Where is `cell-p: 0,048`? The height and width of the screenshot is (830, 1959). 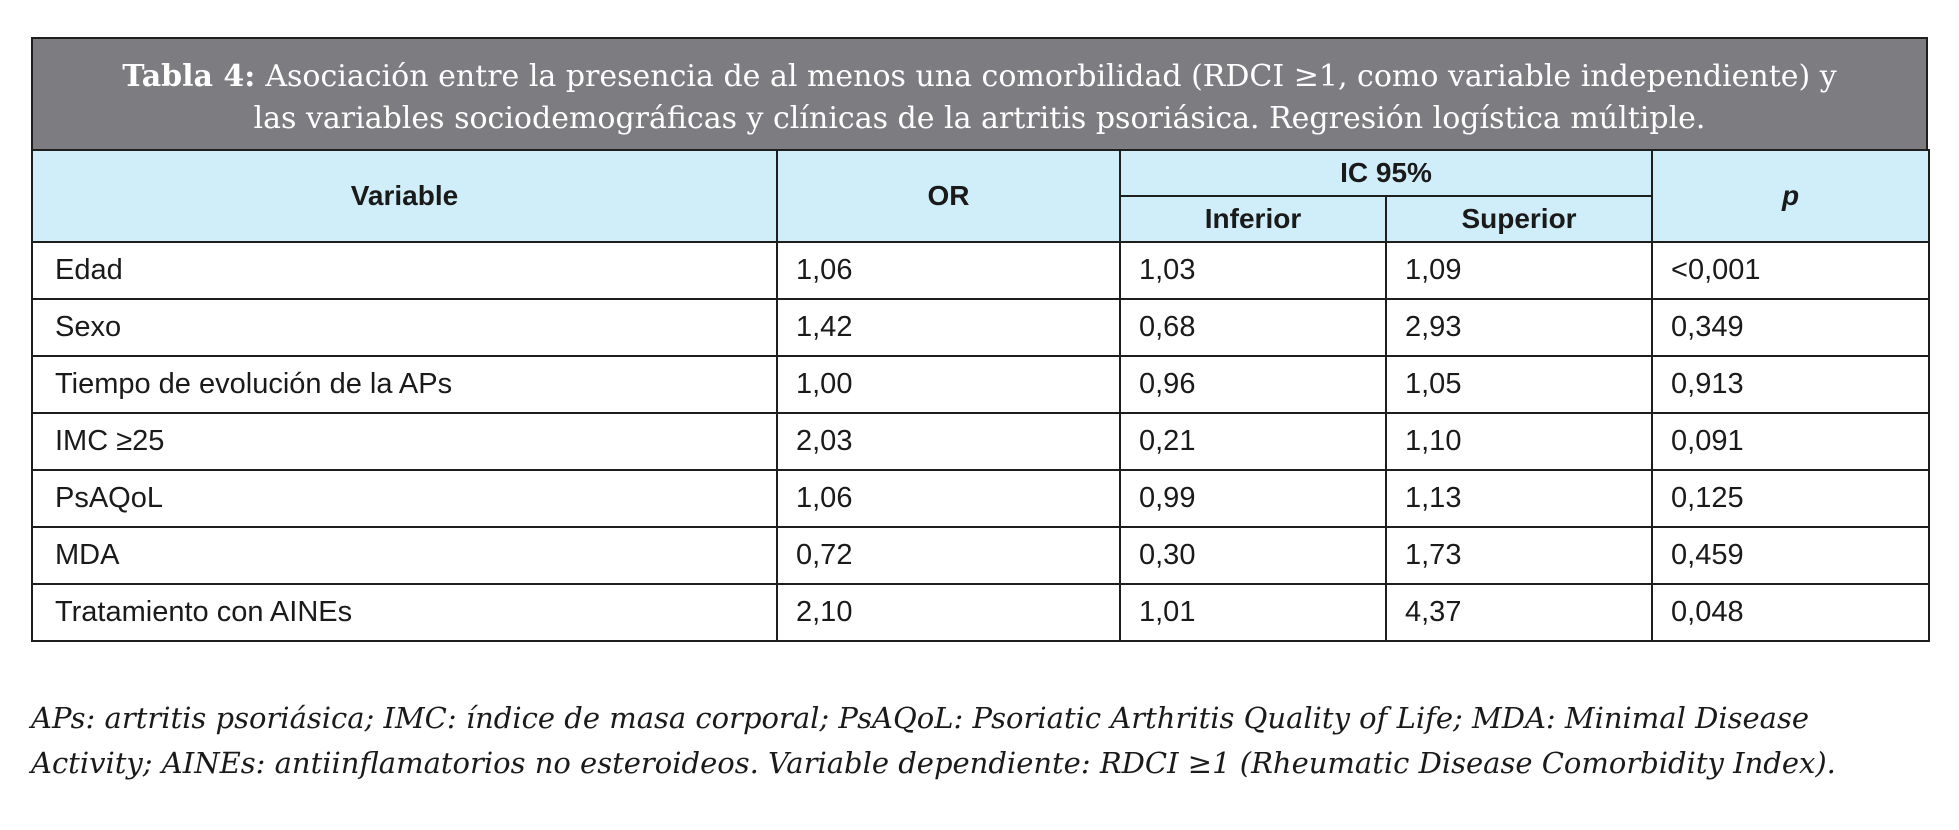 cell-p: 0,048 is located at coordinates (1791, 612).